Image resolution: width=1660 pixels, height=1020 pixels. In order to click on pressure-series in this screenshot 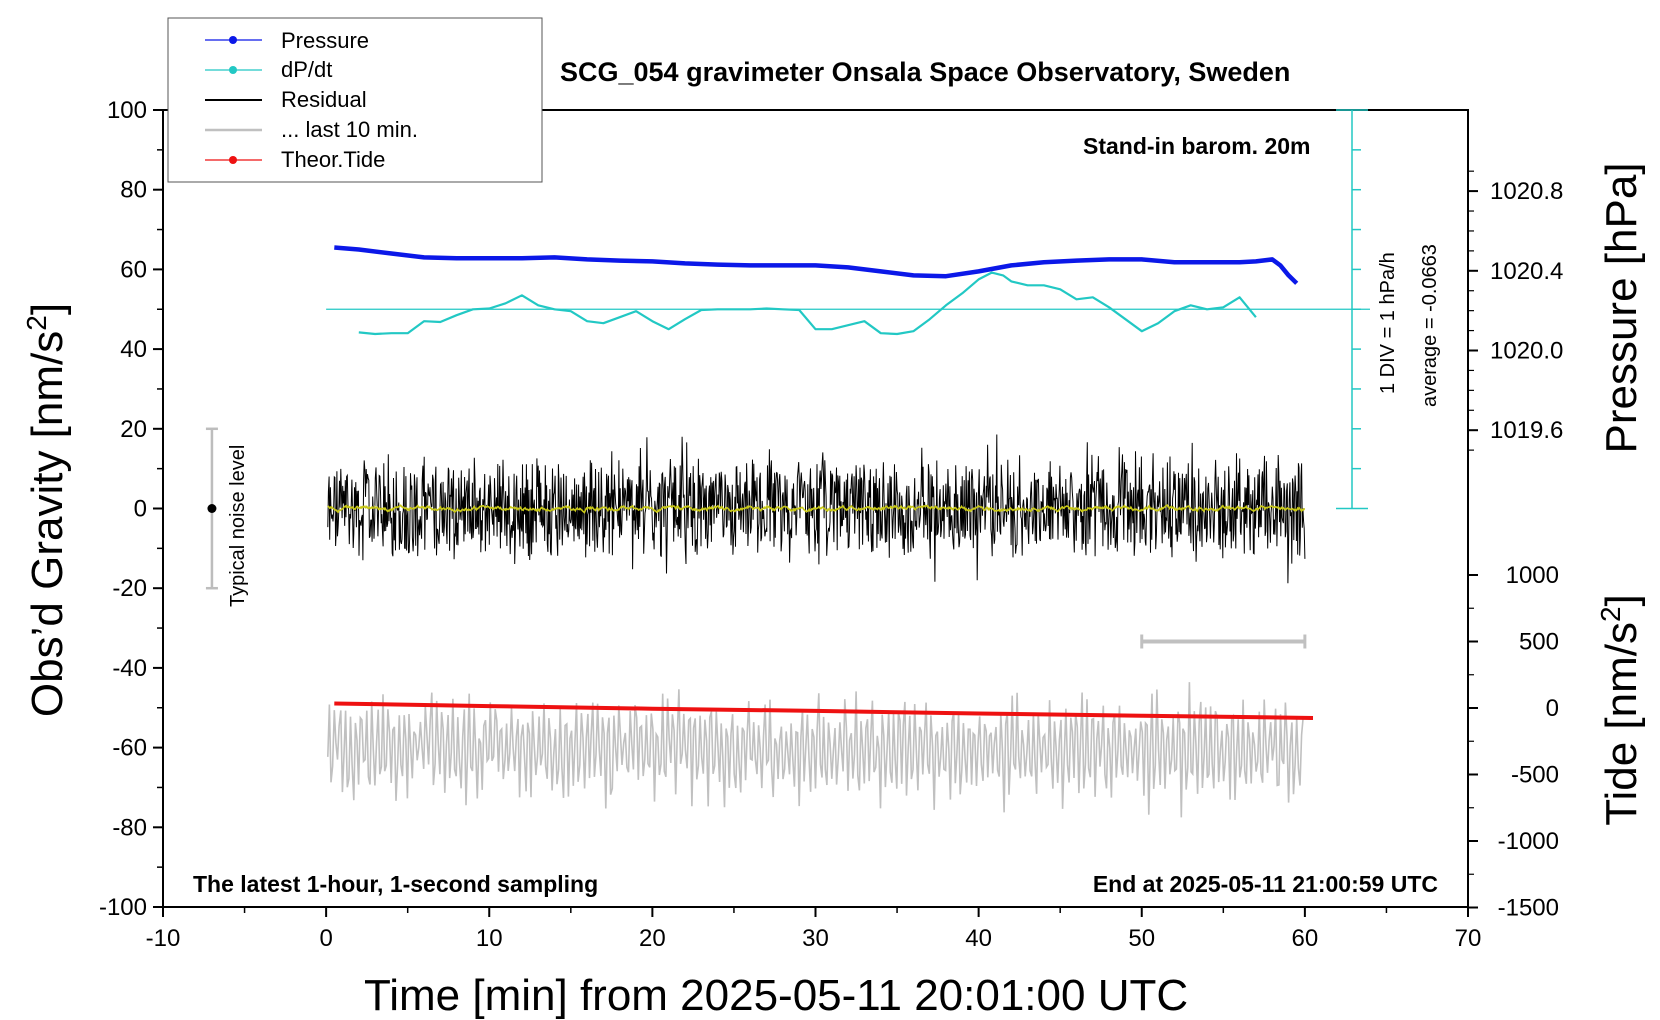, I will do `click(816, 265)`.